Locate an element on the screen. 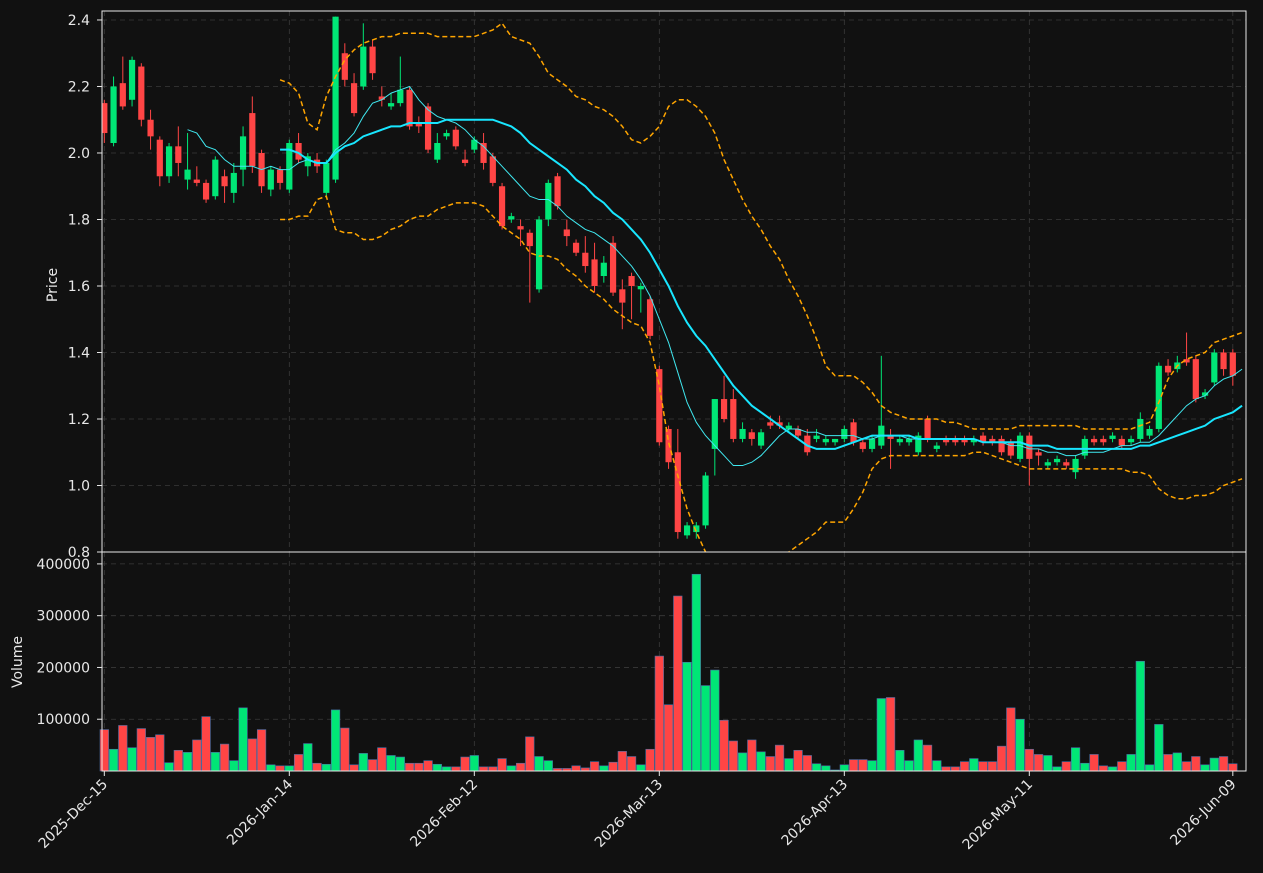 Image resolution: width=1263 pixels, height=873 pixels. volume-axis-label: Volume is located at coordinates (18, 662).